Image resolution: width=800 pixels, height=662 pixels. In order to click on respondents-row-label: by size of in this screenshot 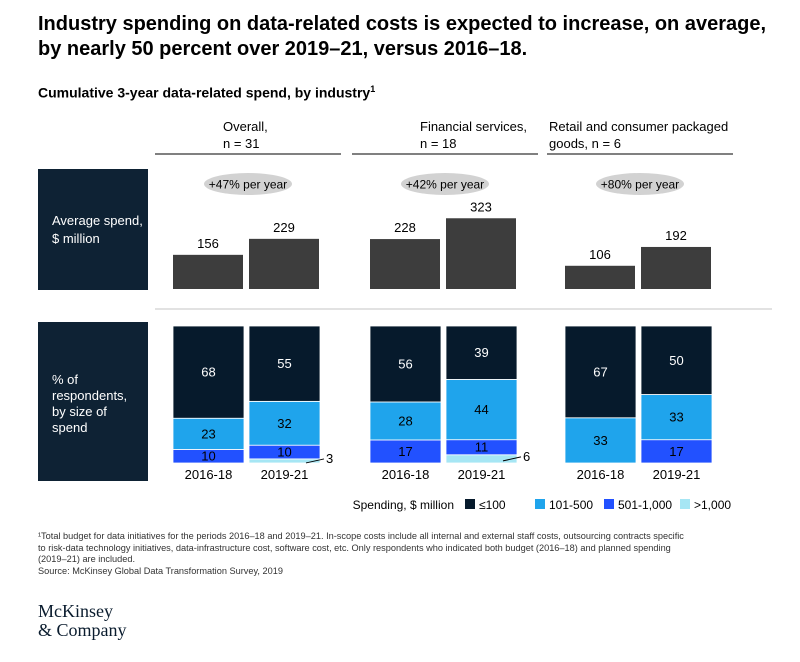, I will do `click(79, 411)`.